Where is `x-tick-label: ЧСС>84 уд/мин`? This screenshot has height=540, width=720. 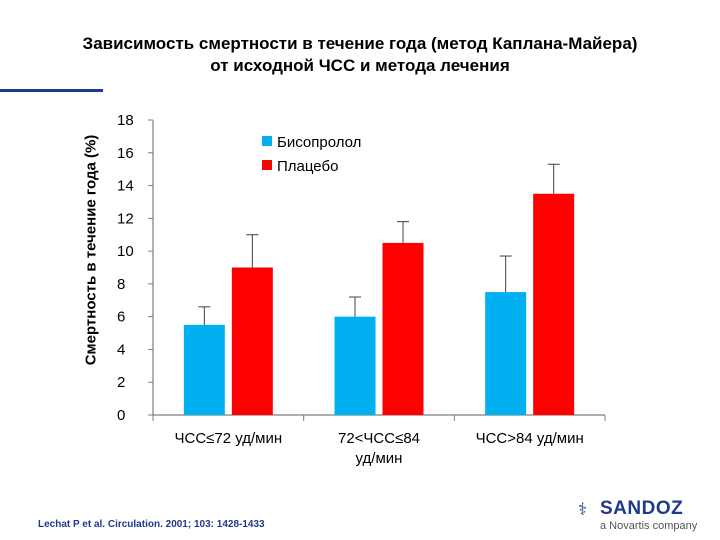
x-tick-label: ЧСС>84 уд/мин is located at coordinates (530, 438).